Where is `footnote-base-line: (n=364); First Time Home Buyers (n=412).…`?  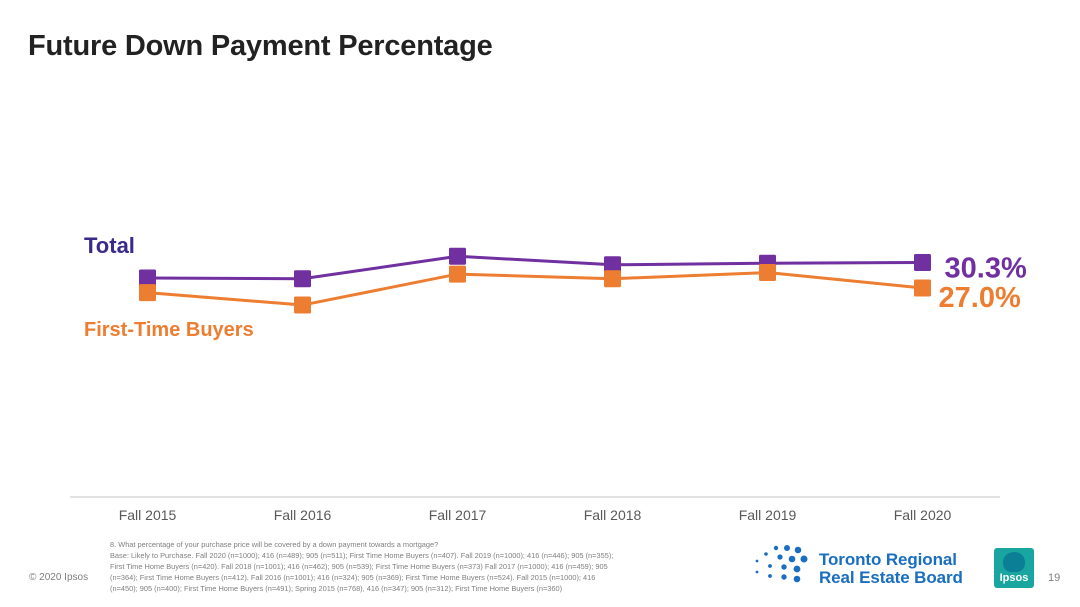 footnote-base-line: (n=364); First Time Home Buyers (n=412).… is located at coordinates (353, 577).